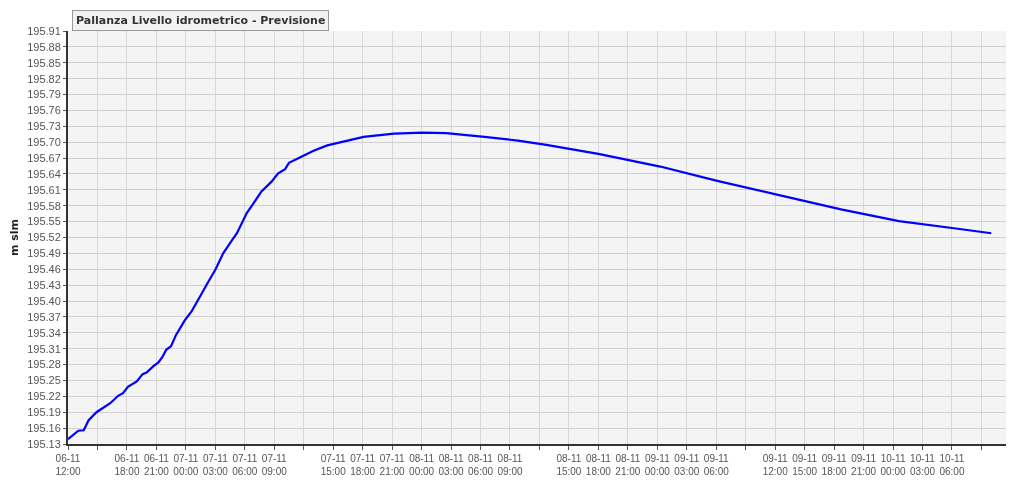  What do you see at coordinates (451, 465) in the screenshot?
I see `x-tick-label: 08-11 03:00` at bounding box center [451, 465].